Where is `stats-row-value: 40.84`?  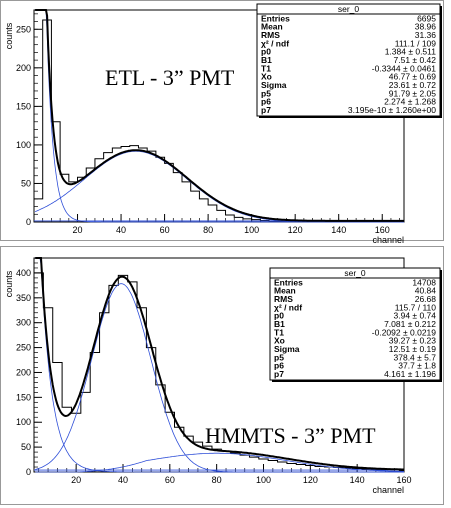
stats-row-value: 40.84 is located at coordinates (426, 291).